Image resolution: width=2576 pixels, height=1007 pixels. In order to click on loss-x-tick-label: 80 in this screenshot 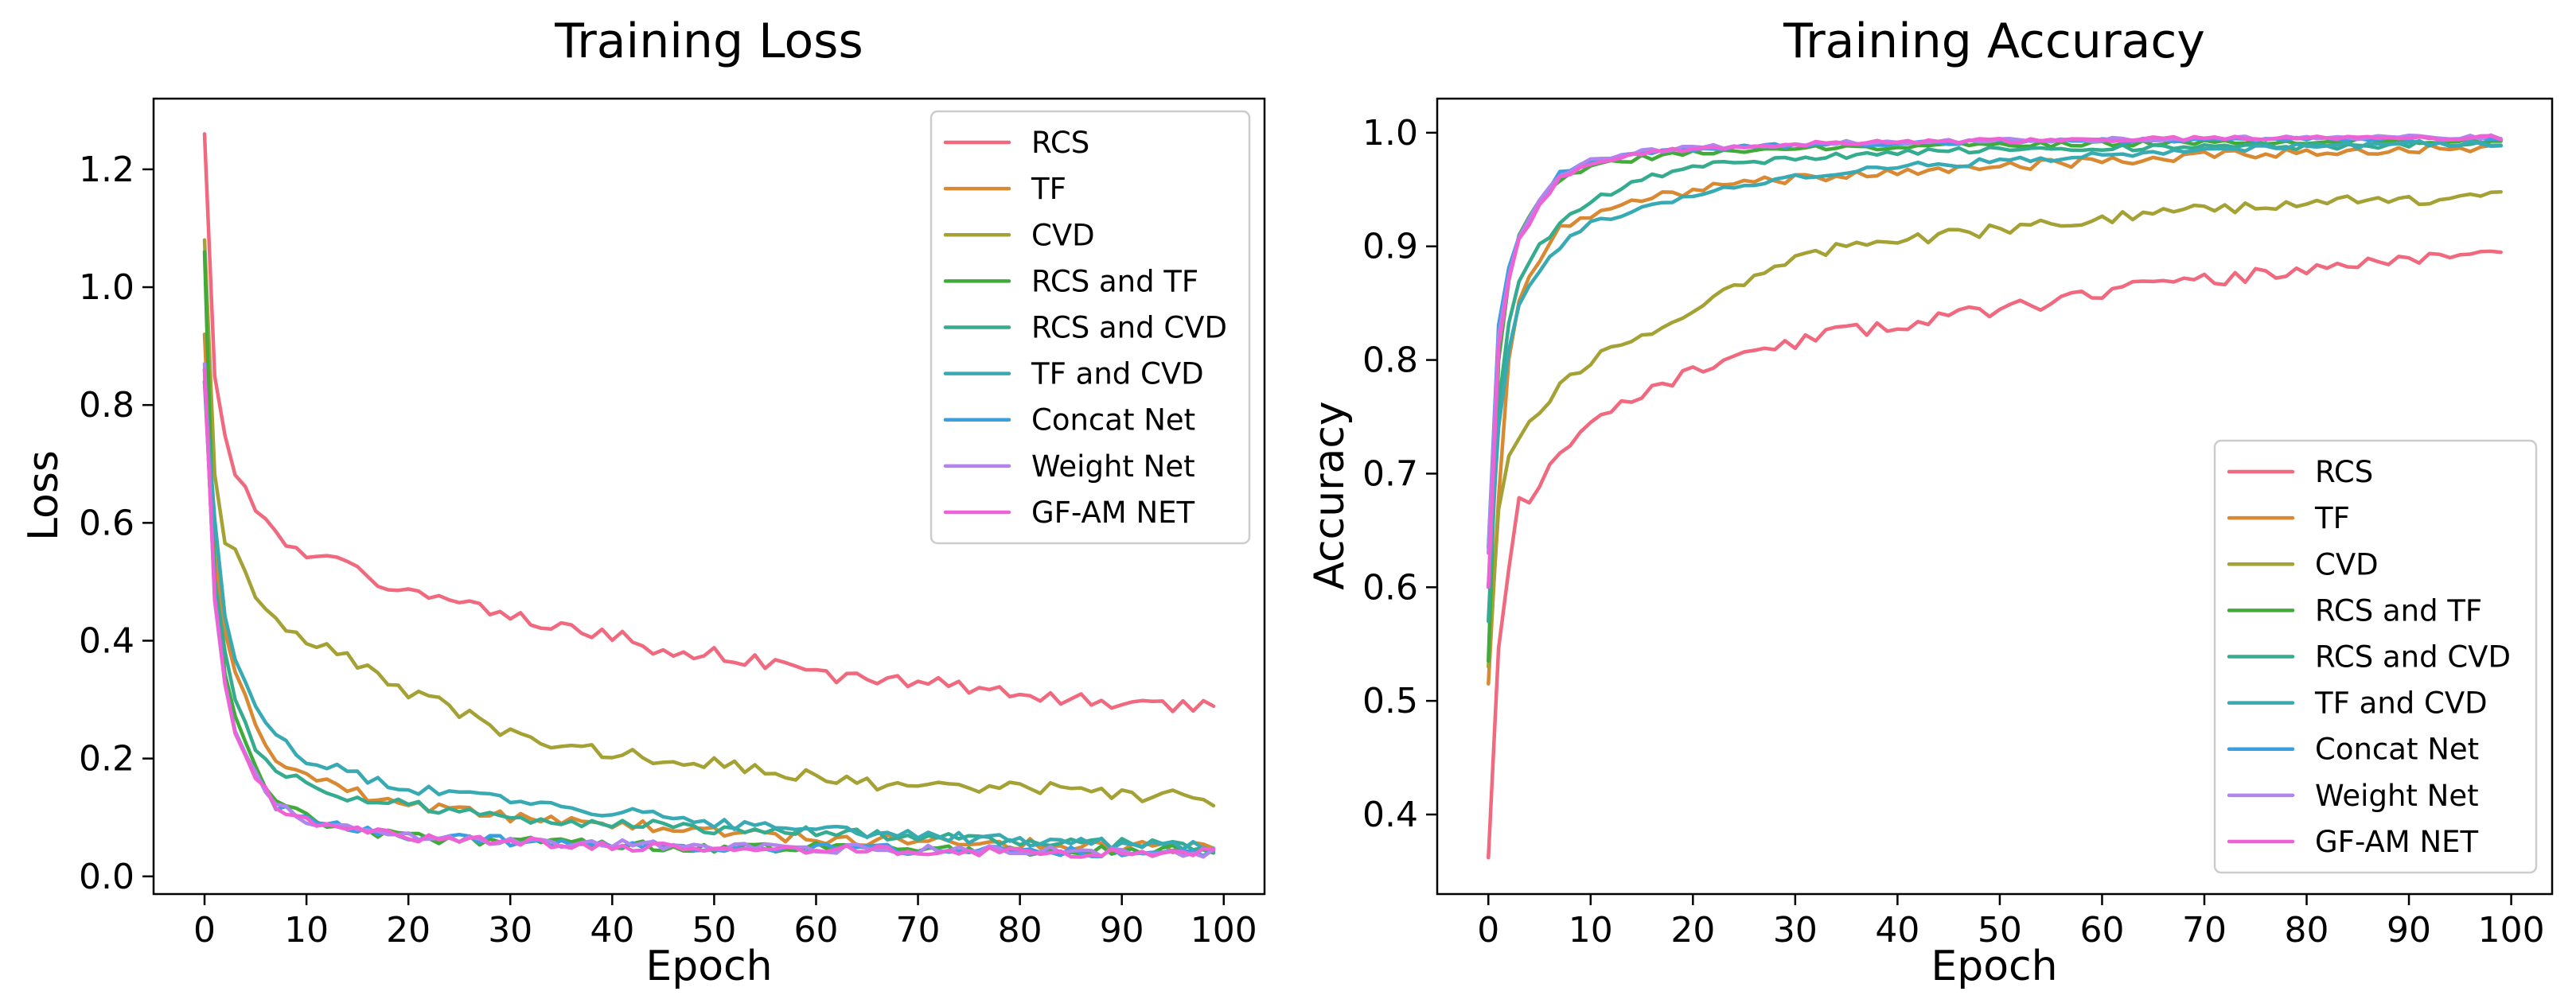, I will do `click(1020, 931)`.